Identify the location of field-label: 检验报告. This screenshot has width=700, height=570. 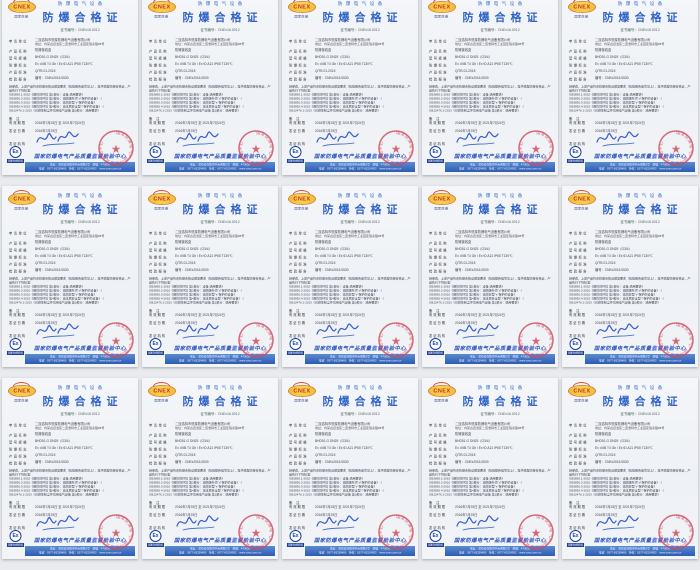
(298, 272).